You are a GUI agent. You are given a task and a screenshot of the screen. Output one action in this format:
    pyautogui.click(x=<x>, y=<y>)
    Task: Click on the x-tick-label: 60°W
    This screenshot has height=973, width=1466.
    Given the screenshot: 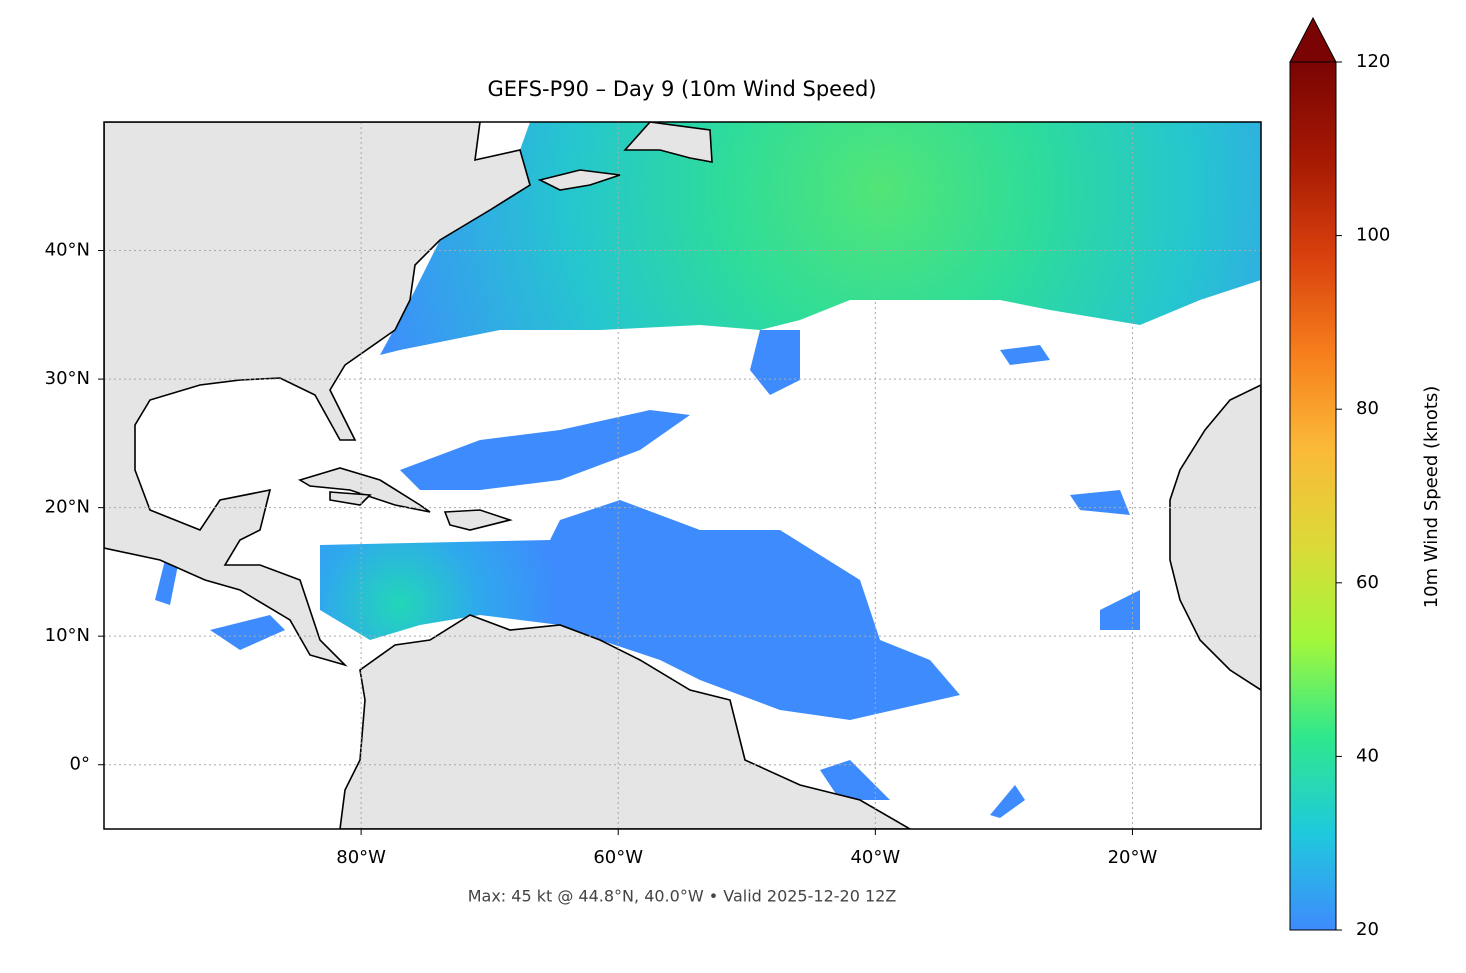 What is the action you would take?
    pyautogui.click(x=618, y=857)
    